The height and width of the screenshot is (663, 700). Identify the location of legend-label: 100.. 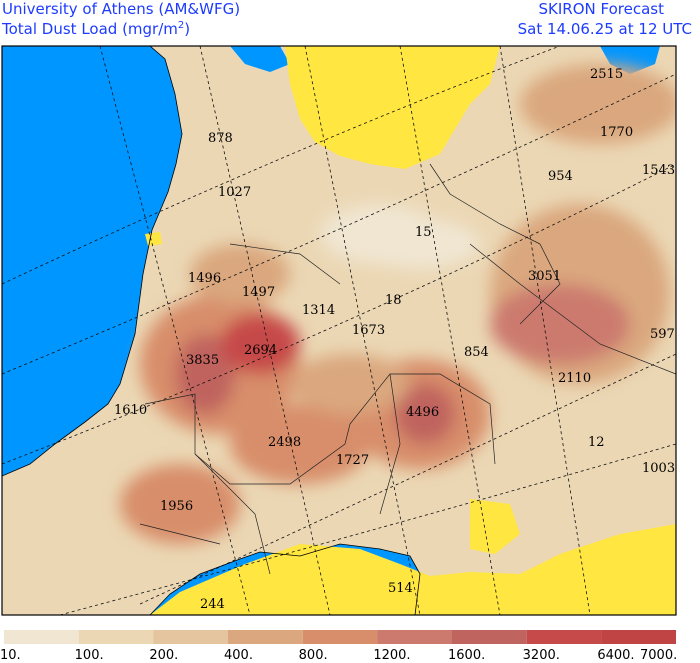
(89, 655).